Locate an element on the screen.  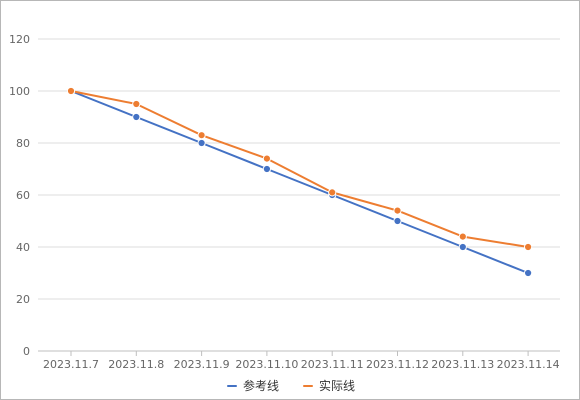
legend-label-1: 实际线 is located at coordinates (337, 385).